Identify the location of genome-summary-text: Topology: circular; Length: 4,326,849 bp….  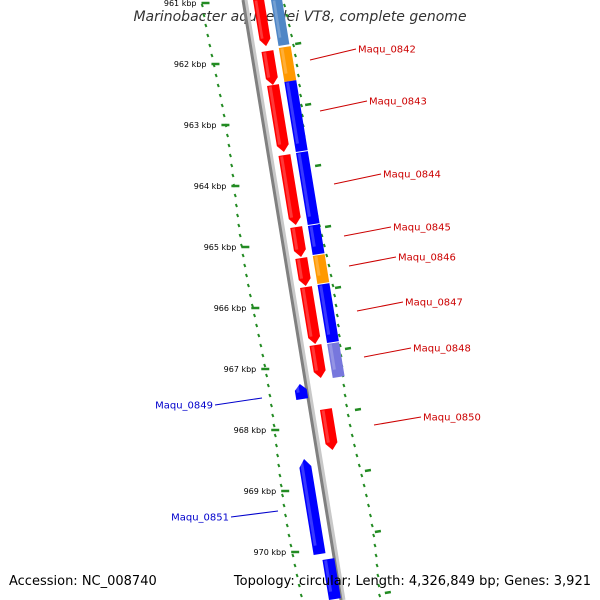
(412, 581).